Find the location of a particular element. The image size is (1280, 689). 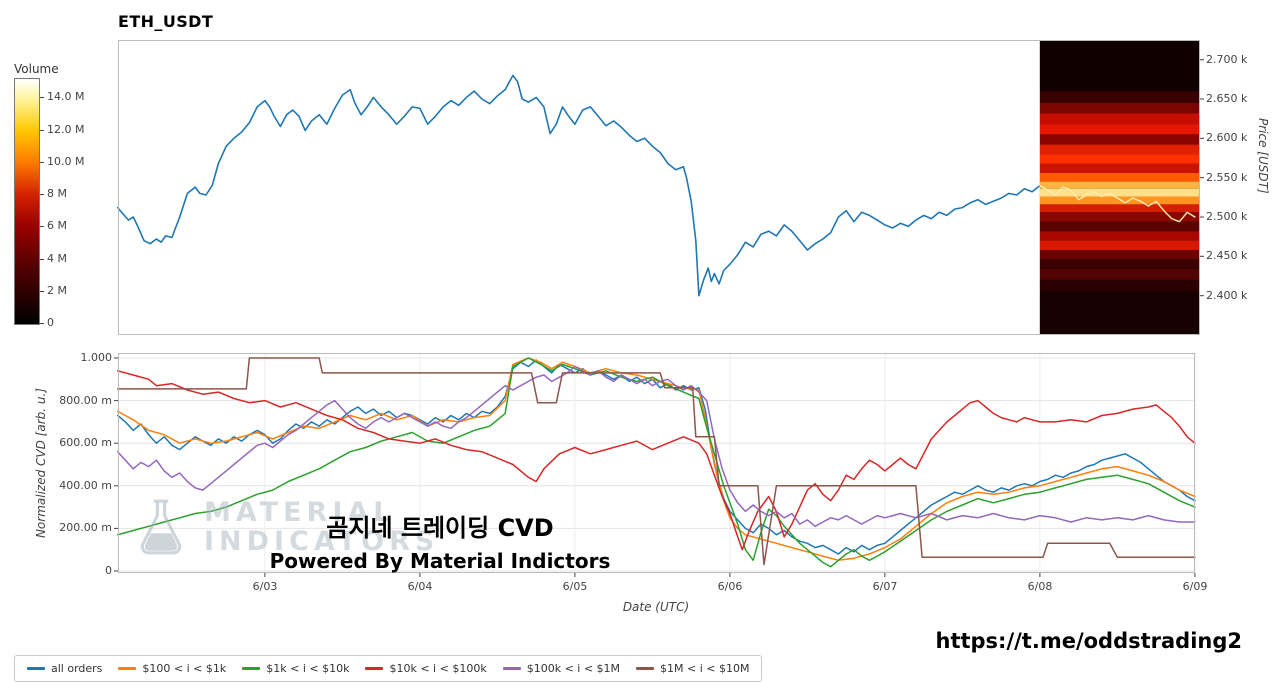

x-tick-label: 6/09 is located at coordinates (1195, 586).